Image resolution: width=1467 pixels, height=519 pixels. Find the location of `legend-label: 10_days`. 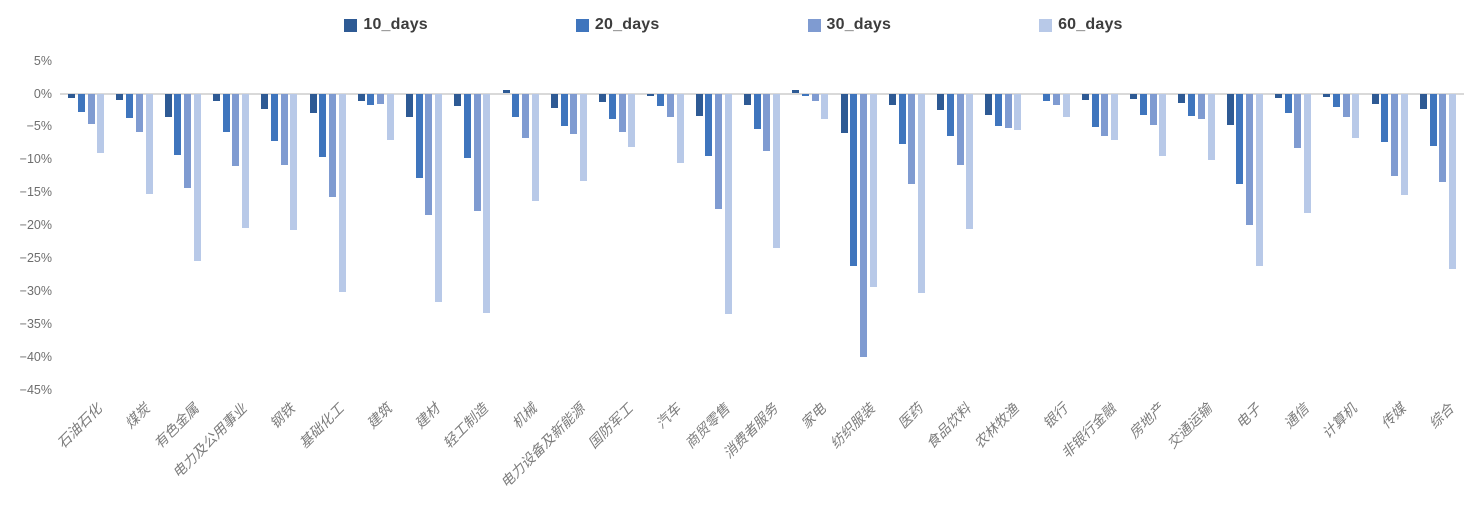

legend-label: 10_days is located at coordinates (395, 24).